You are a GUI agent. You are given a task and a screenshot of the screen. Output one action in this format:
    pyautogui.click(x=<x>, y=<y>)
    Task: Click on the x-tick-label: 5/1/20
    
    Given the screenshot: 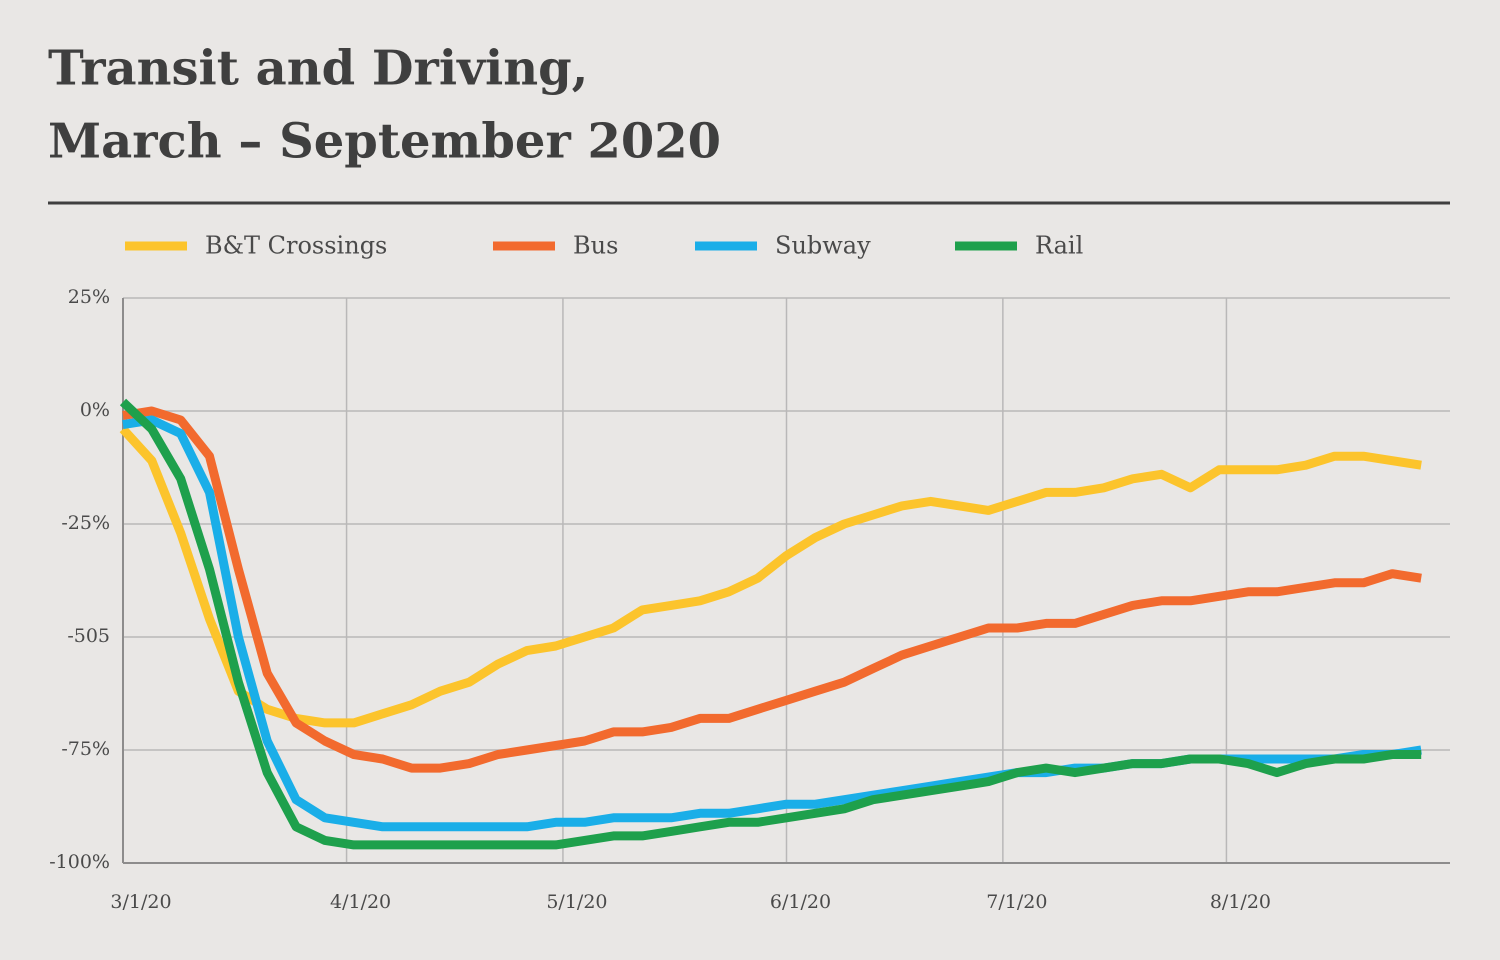 What is the action you would take?
    pyautogui.click(x=576, y=902)
    